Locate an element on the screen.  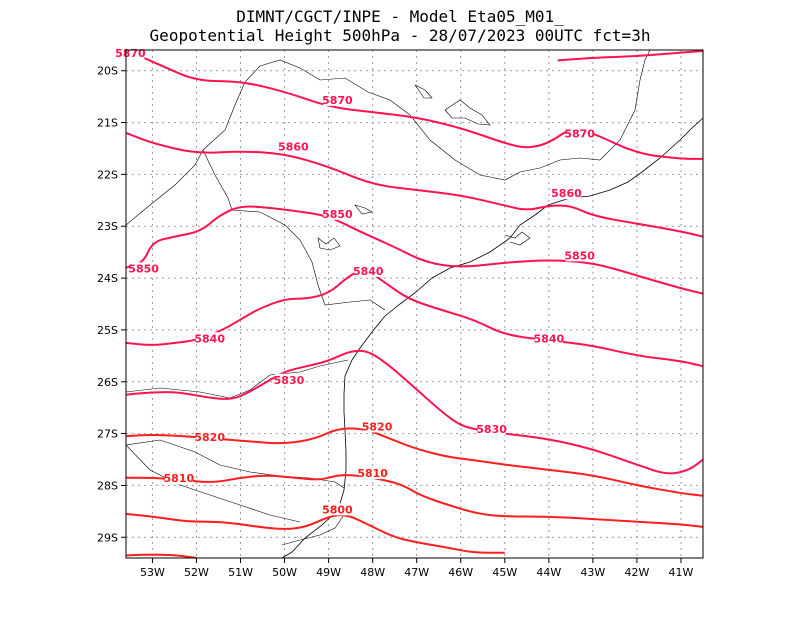
x-tick-label: 46W is located at coordinates (460, 572).